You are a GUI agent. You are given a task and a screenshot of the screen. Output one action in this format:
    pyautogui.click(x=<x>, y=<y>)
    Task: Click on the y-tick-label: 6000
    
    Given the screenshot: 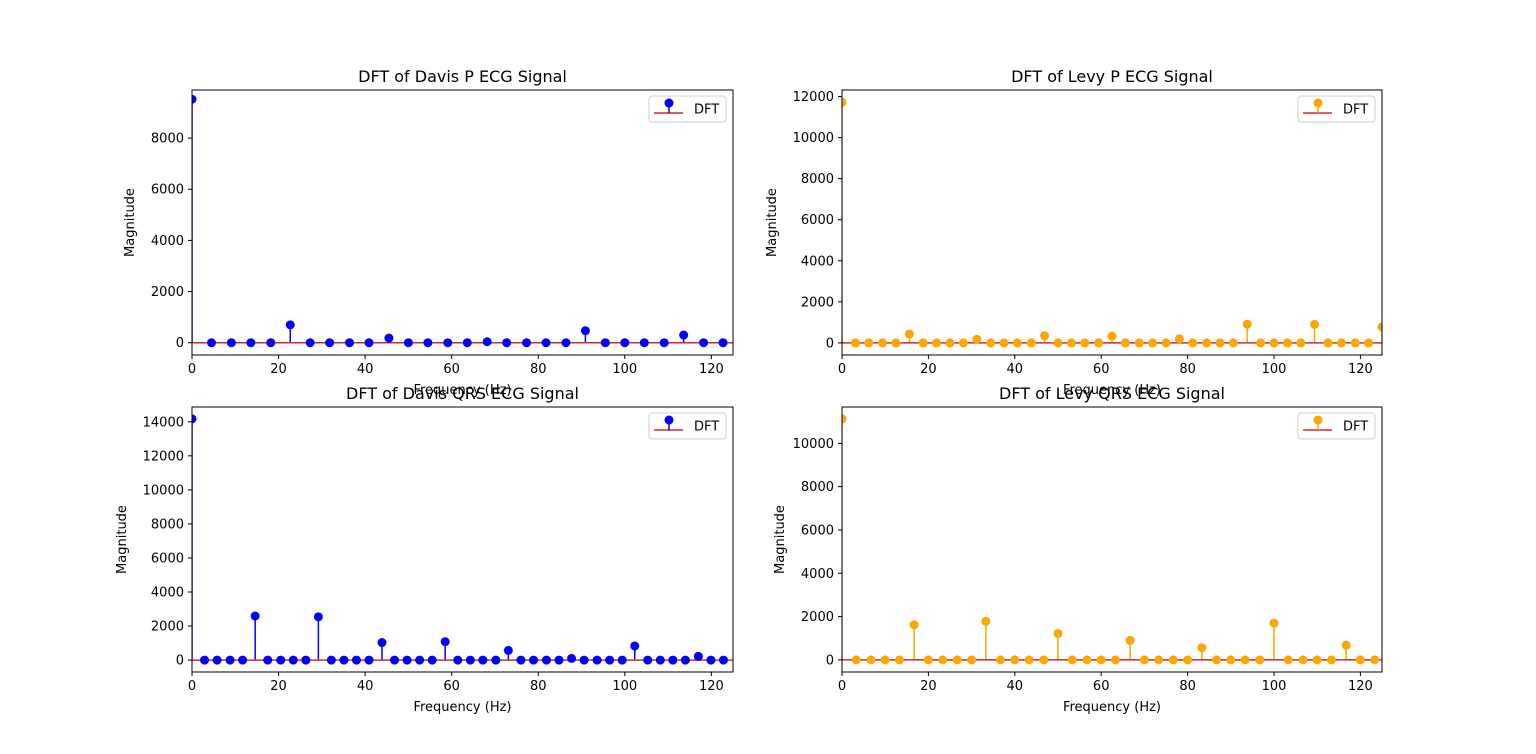 What is the action you would take?
    pyautogui.click(x=817, y=530)
    